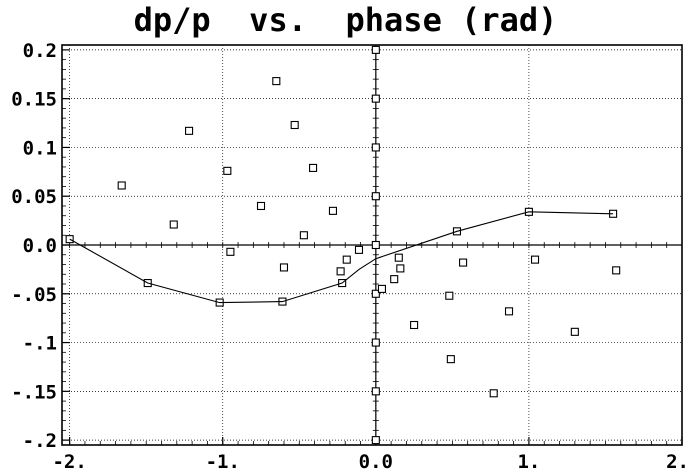  Describe the element at coordinates (40, 51) in the screenshot. I see `y-tick-label: 0.2` at that location.